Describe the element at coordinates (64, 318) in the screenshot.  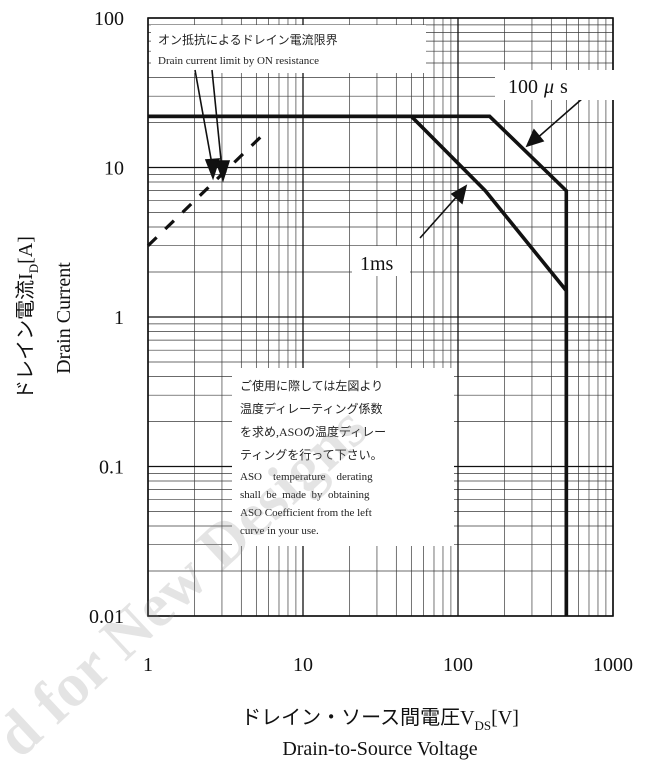
I see `y-axis-title-en: Drain Current` at that location.